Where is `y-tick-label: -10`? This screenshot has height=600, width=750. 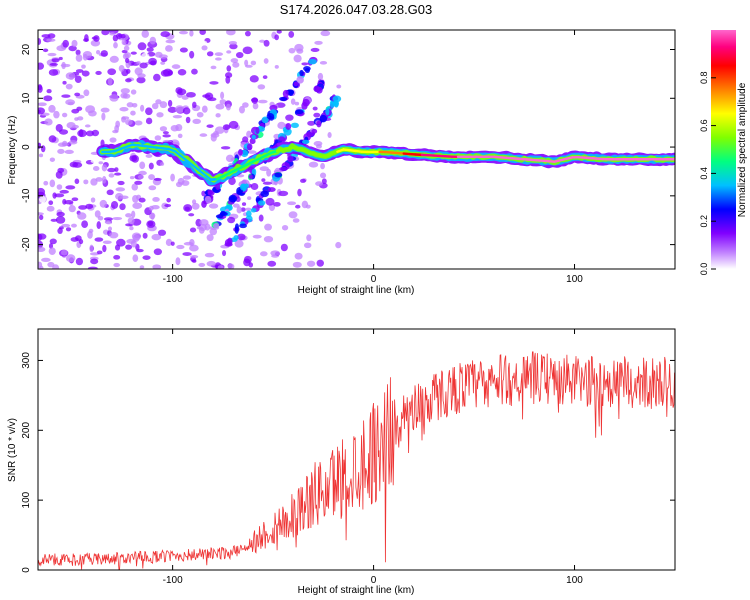
y-tick-label: -10 is located at coordinates (26, 195).